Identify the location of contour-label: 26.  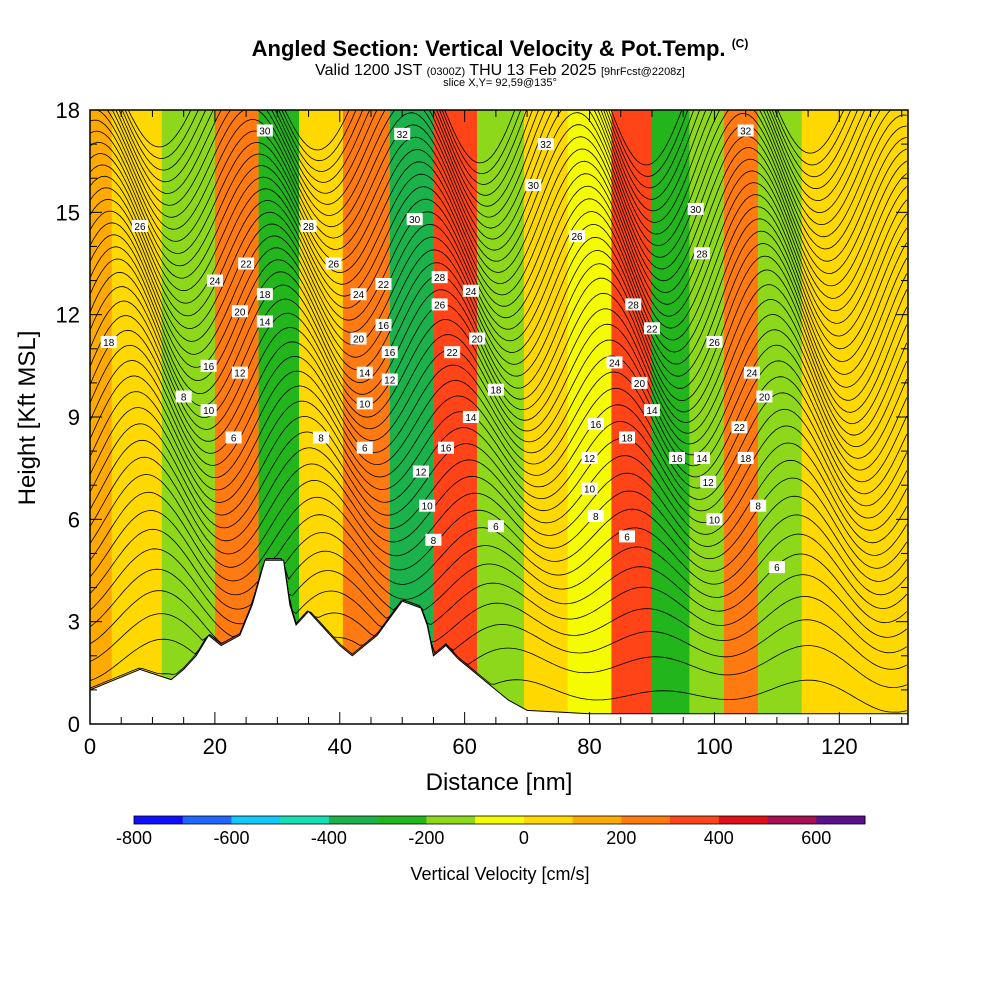
(139, 226).